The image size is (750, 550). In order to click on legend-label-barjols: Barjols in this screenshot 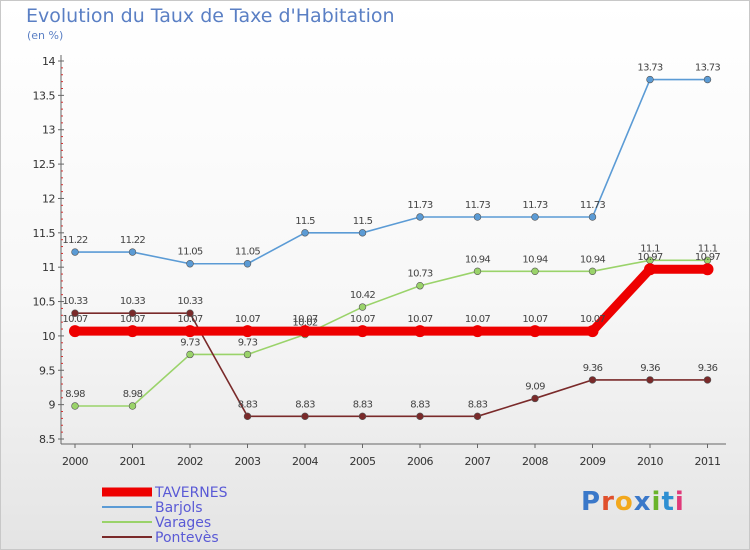, I will do `click(179, 508)`.